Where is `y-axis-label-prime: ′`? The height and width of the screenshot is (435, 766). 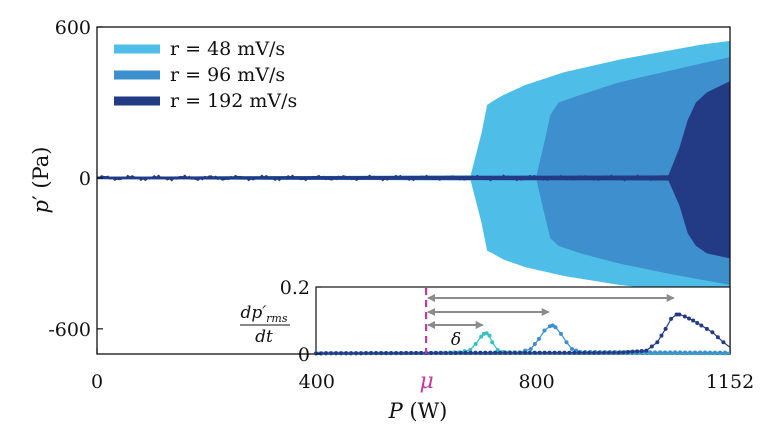 y-axis-label-prime: ′ is located at coordinates (41, 197).